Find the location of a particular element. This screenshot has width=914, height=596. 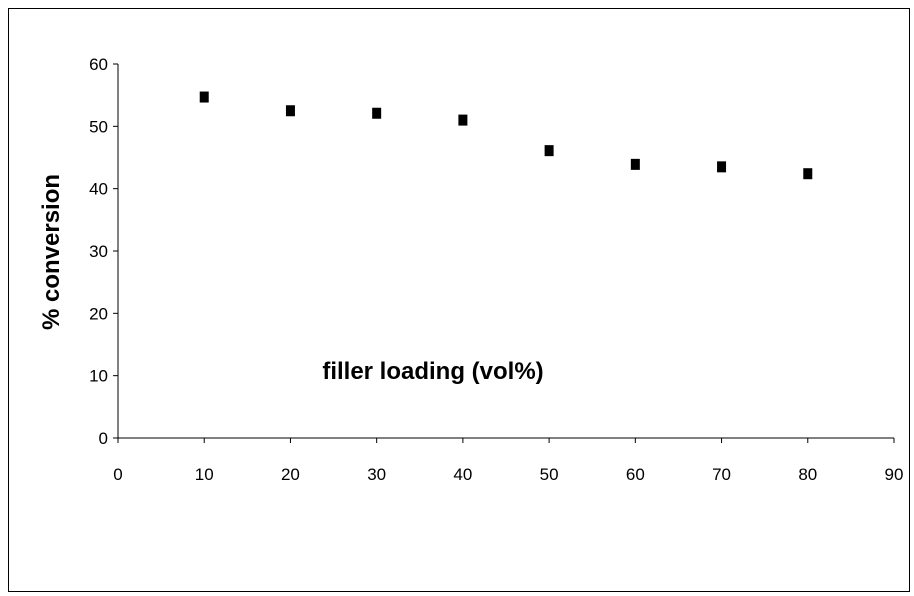

data-points is located at coordinates (506, 135).